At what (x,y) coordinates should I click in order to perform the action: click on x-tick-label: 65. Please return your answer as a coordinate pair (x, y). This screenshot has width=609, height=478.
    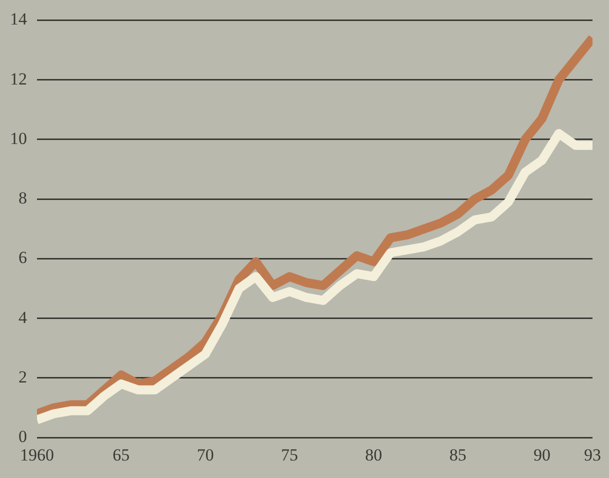
    Looking at the image, I should click on (121, 454).